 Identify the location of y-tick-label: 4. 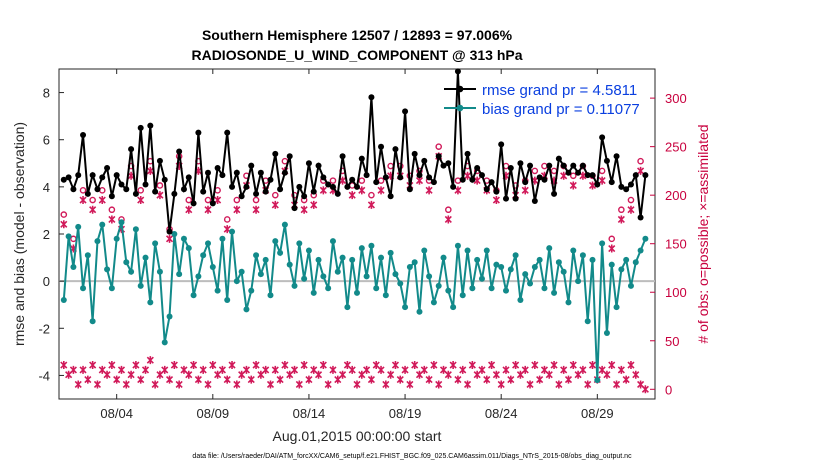
(46, 187).